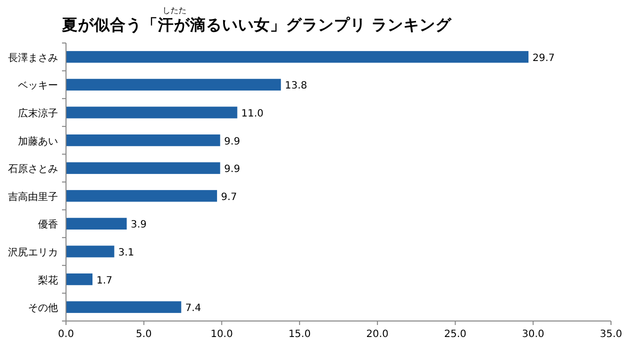  What do you see at coordinates (455, 334) in the screenshot?
I see `x-tick-label: 25.0` at bounding box center [455, 334].